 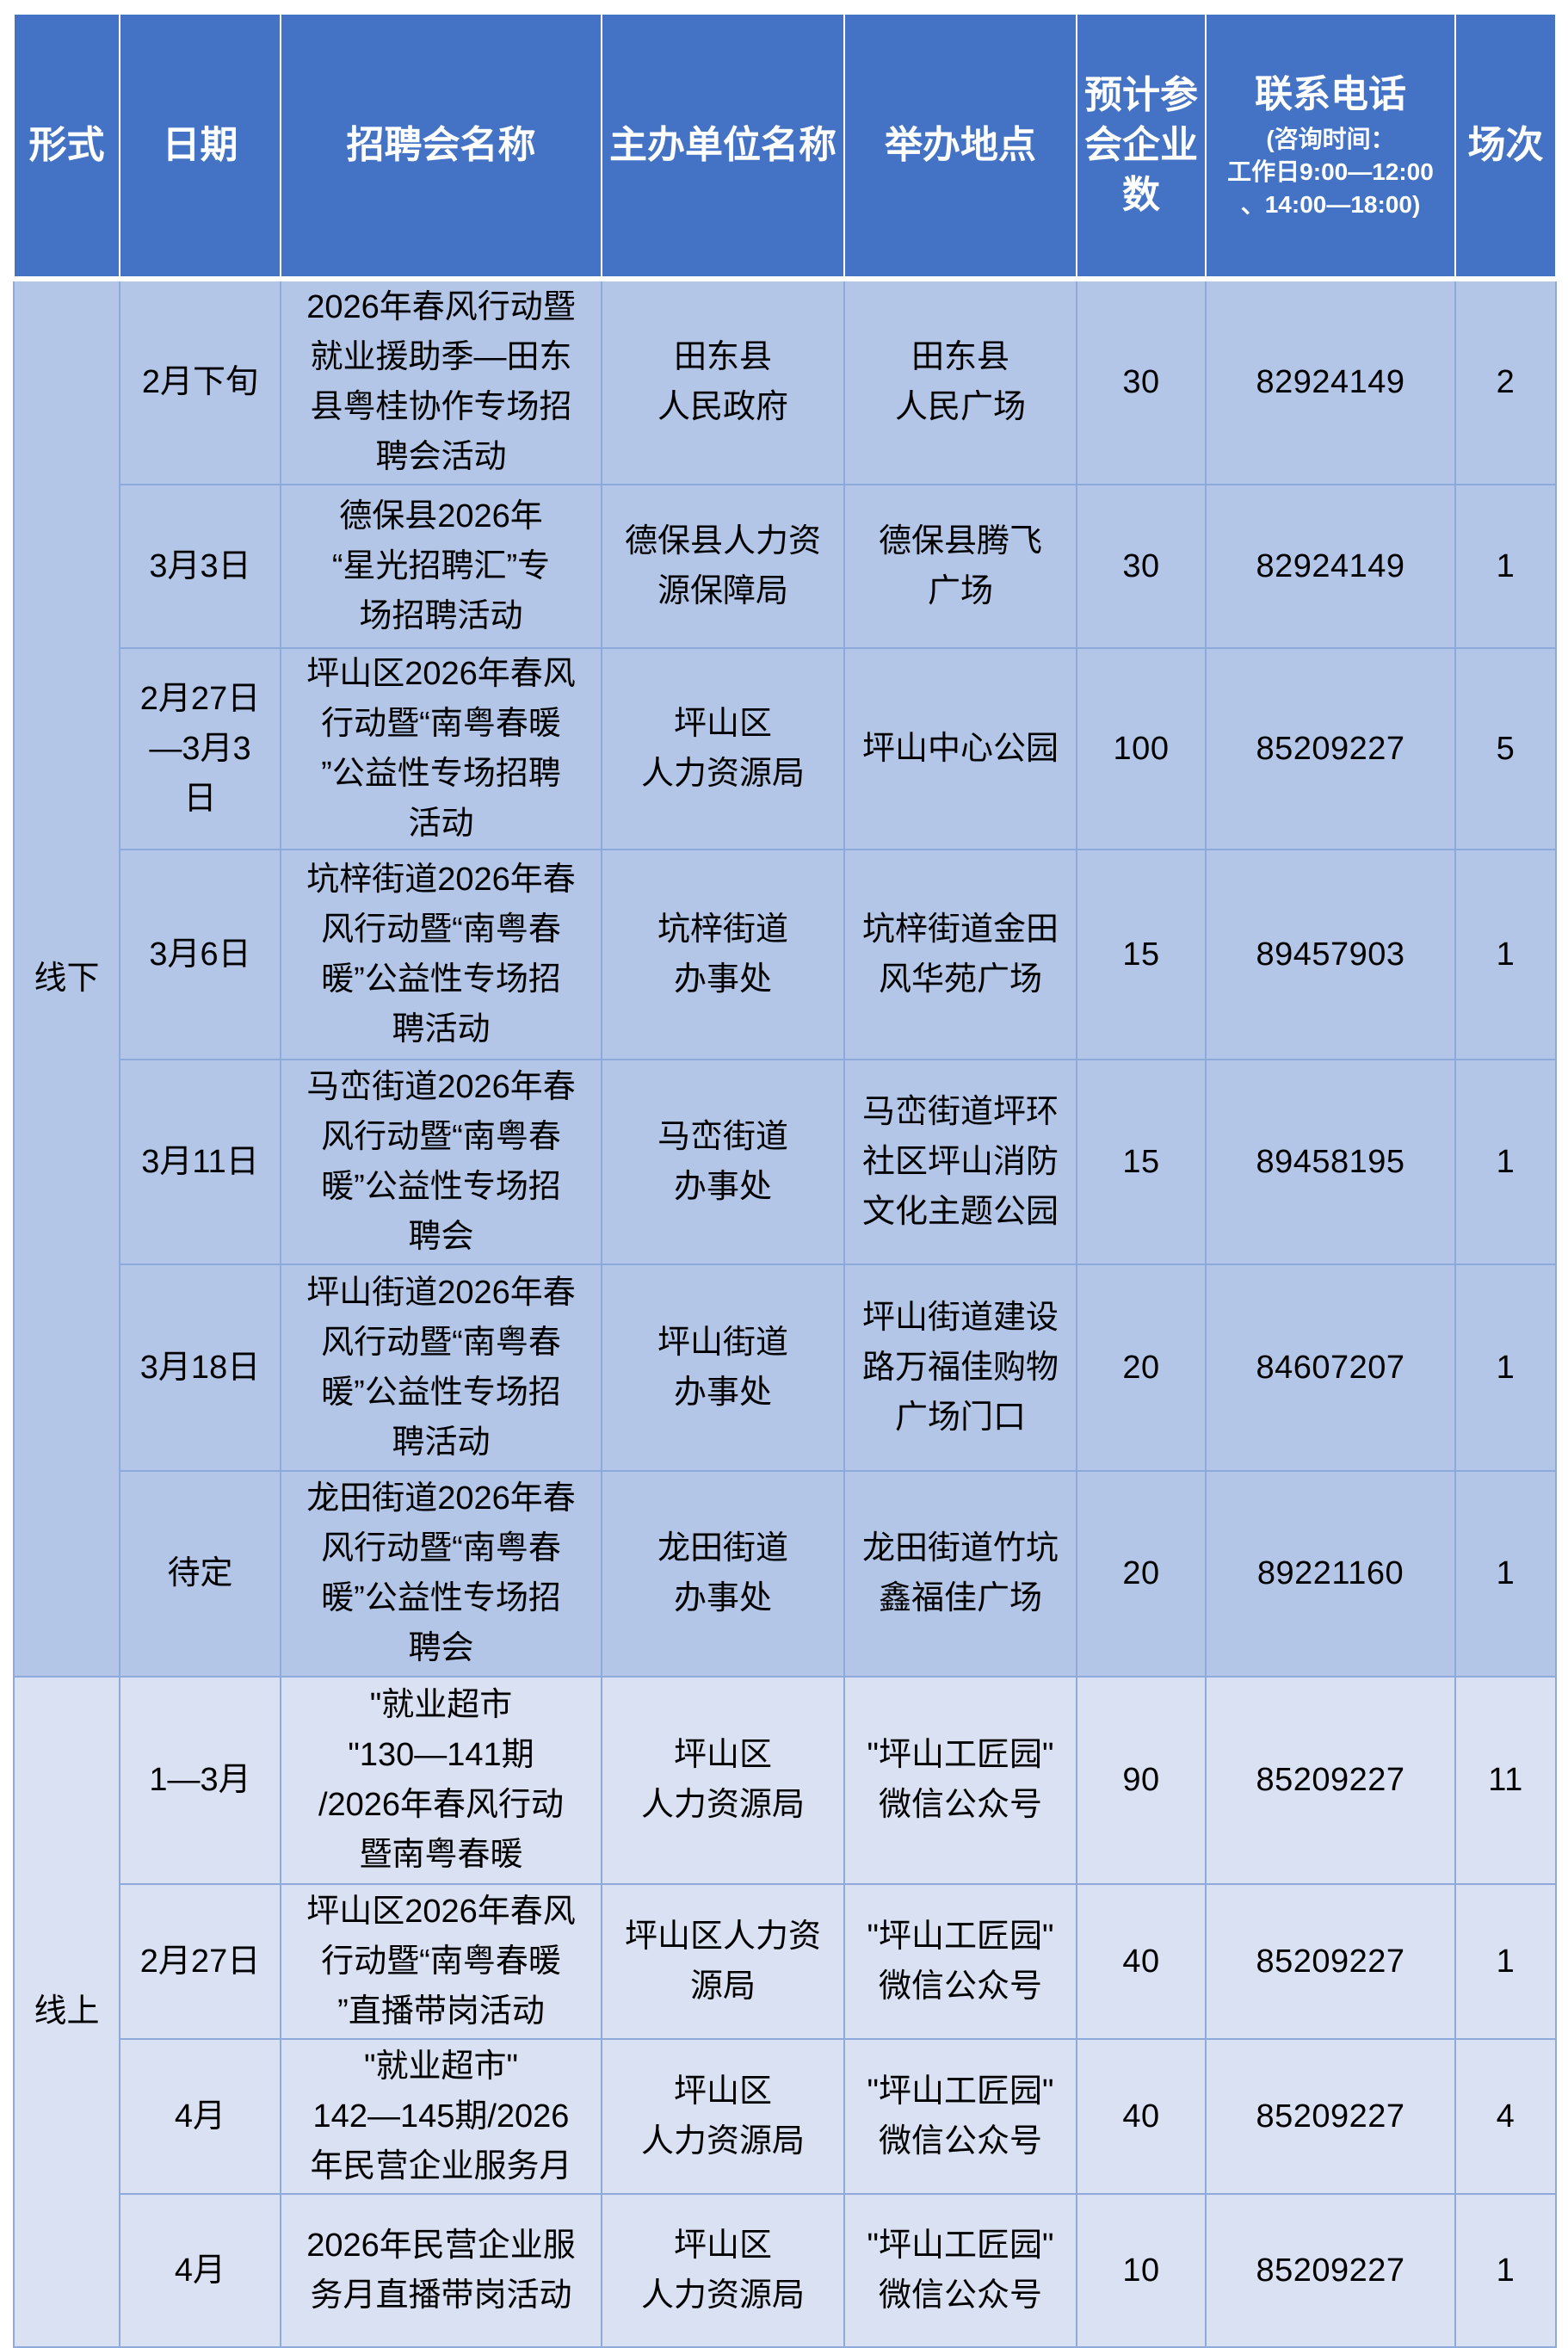 I want to click on cell-companies: 90, so click(x=1141, y=1780).